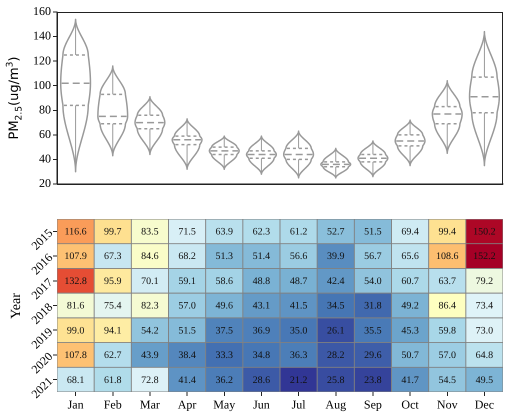 Image resolution: width=509 pixels, height=418 pixels. I want to click on data-label: 95.9, so click(113, 281).